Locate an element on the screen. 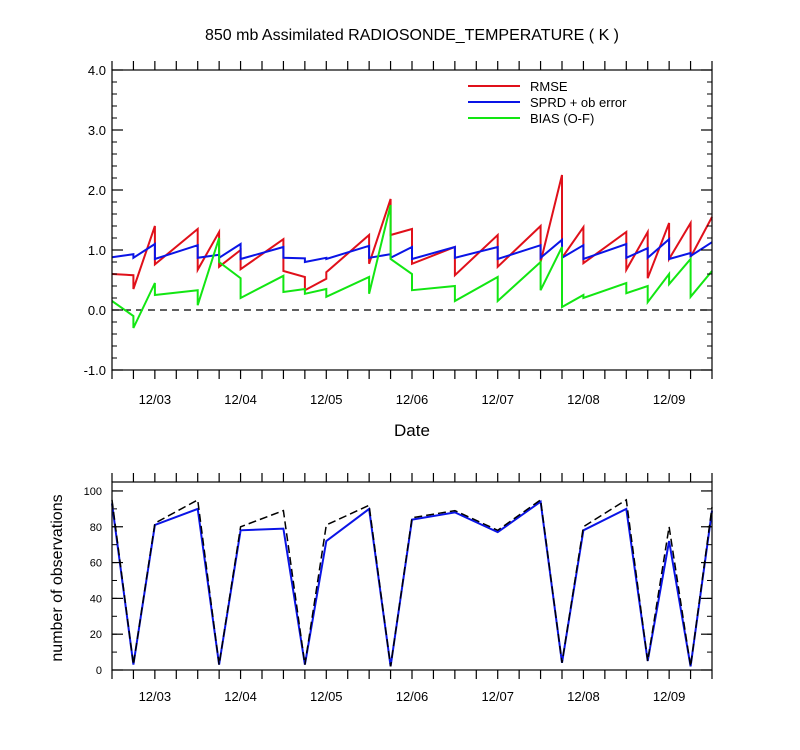 This screenshot has height=750, width=800. series-line-bias-o-f is located at coordinates (412, 266).